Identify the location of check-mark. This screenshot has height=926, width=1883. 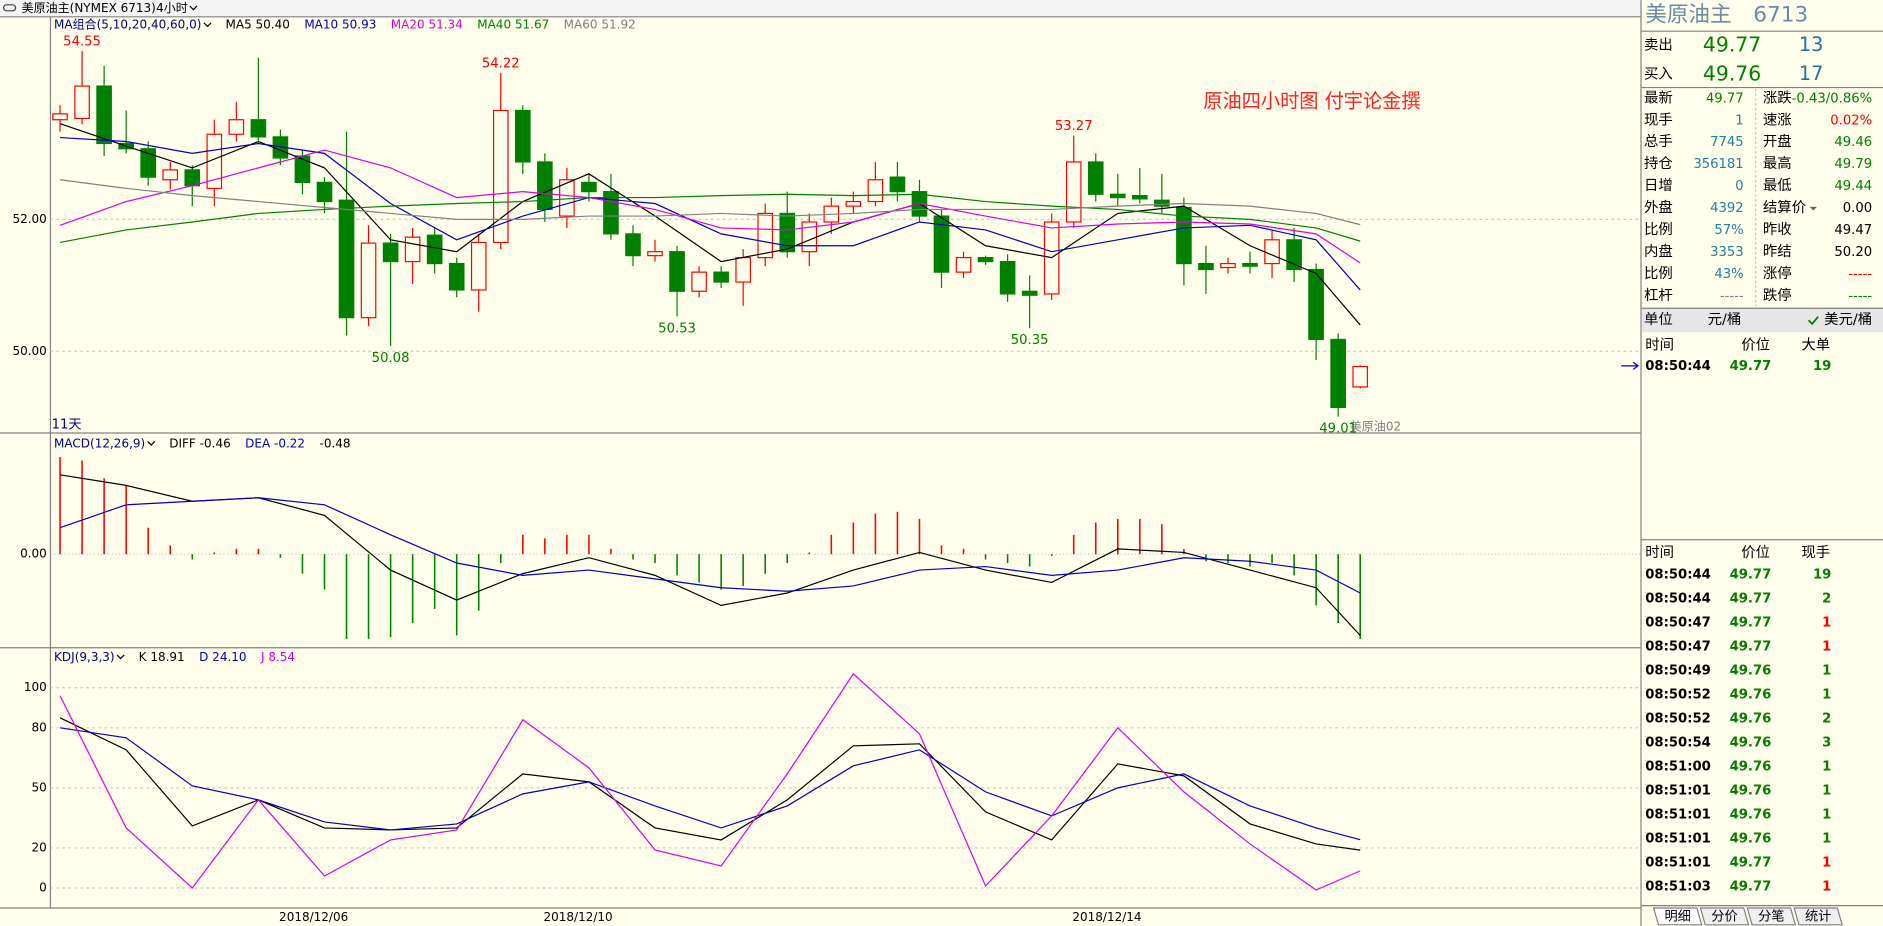
(1813, 321).